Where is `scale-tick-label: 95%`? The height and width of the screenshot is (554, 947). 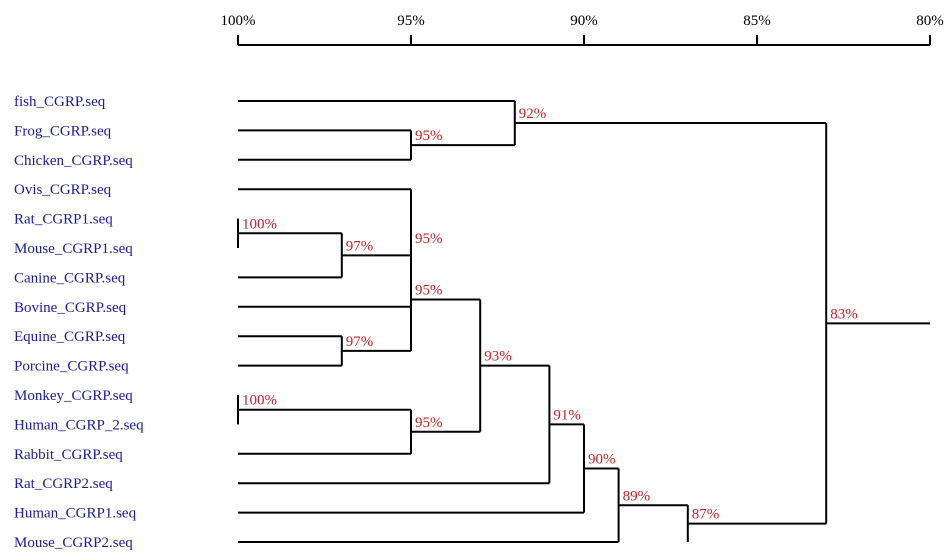
scale-tick-label: 95% is located at coordinates (411, 21).